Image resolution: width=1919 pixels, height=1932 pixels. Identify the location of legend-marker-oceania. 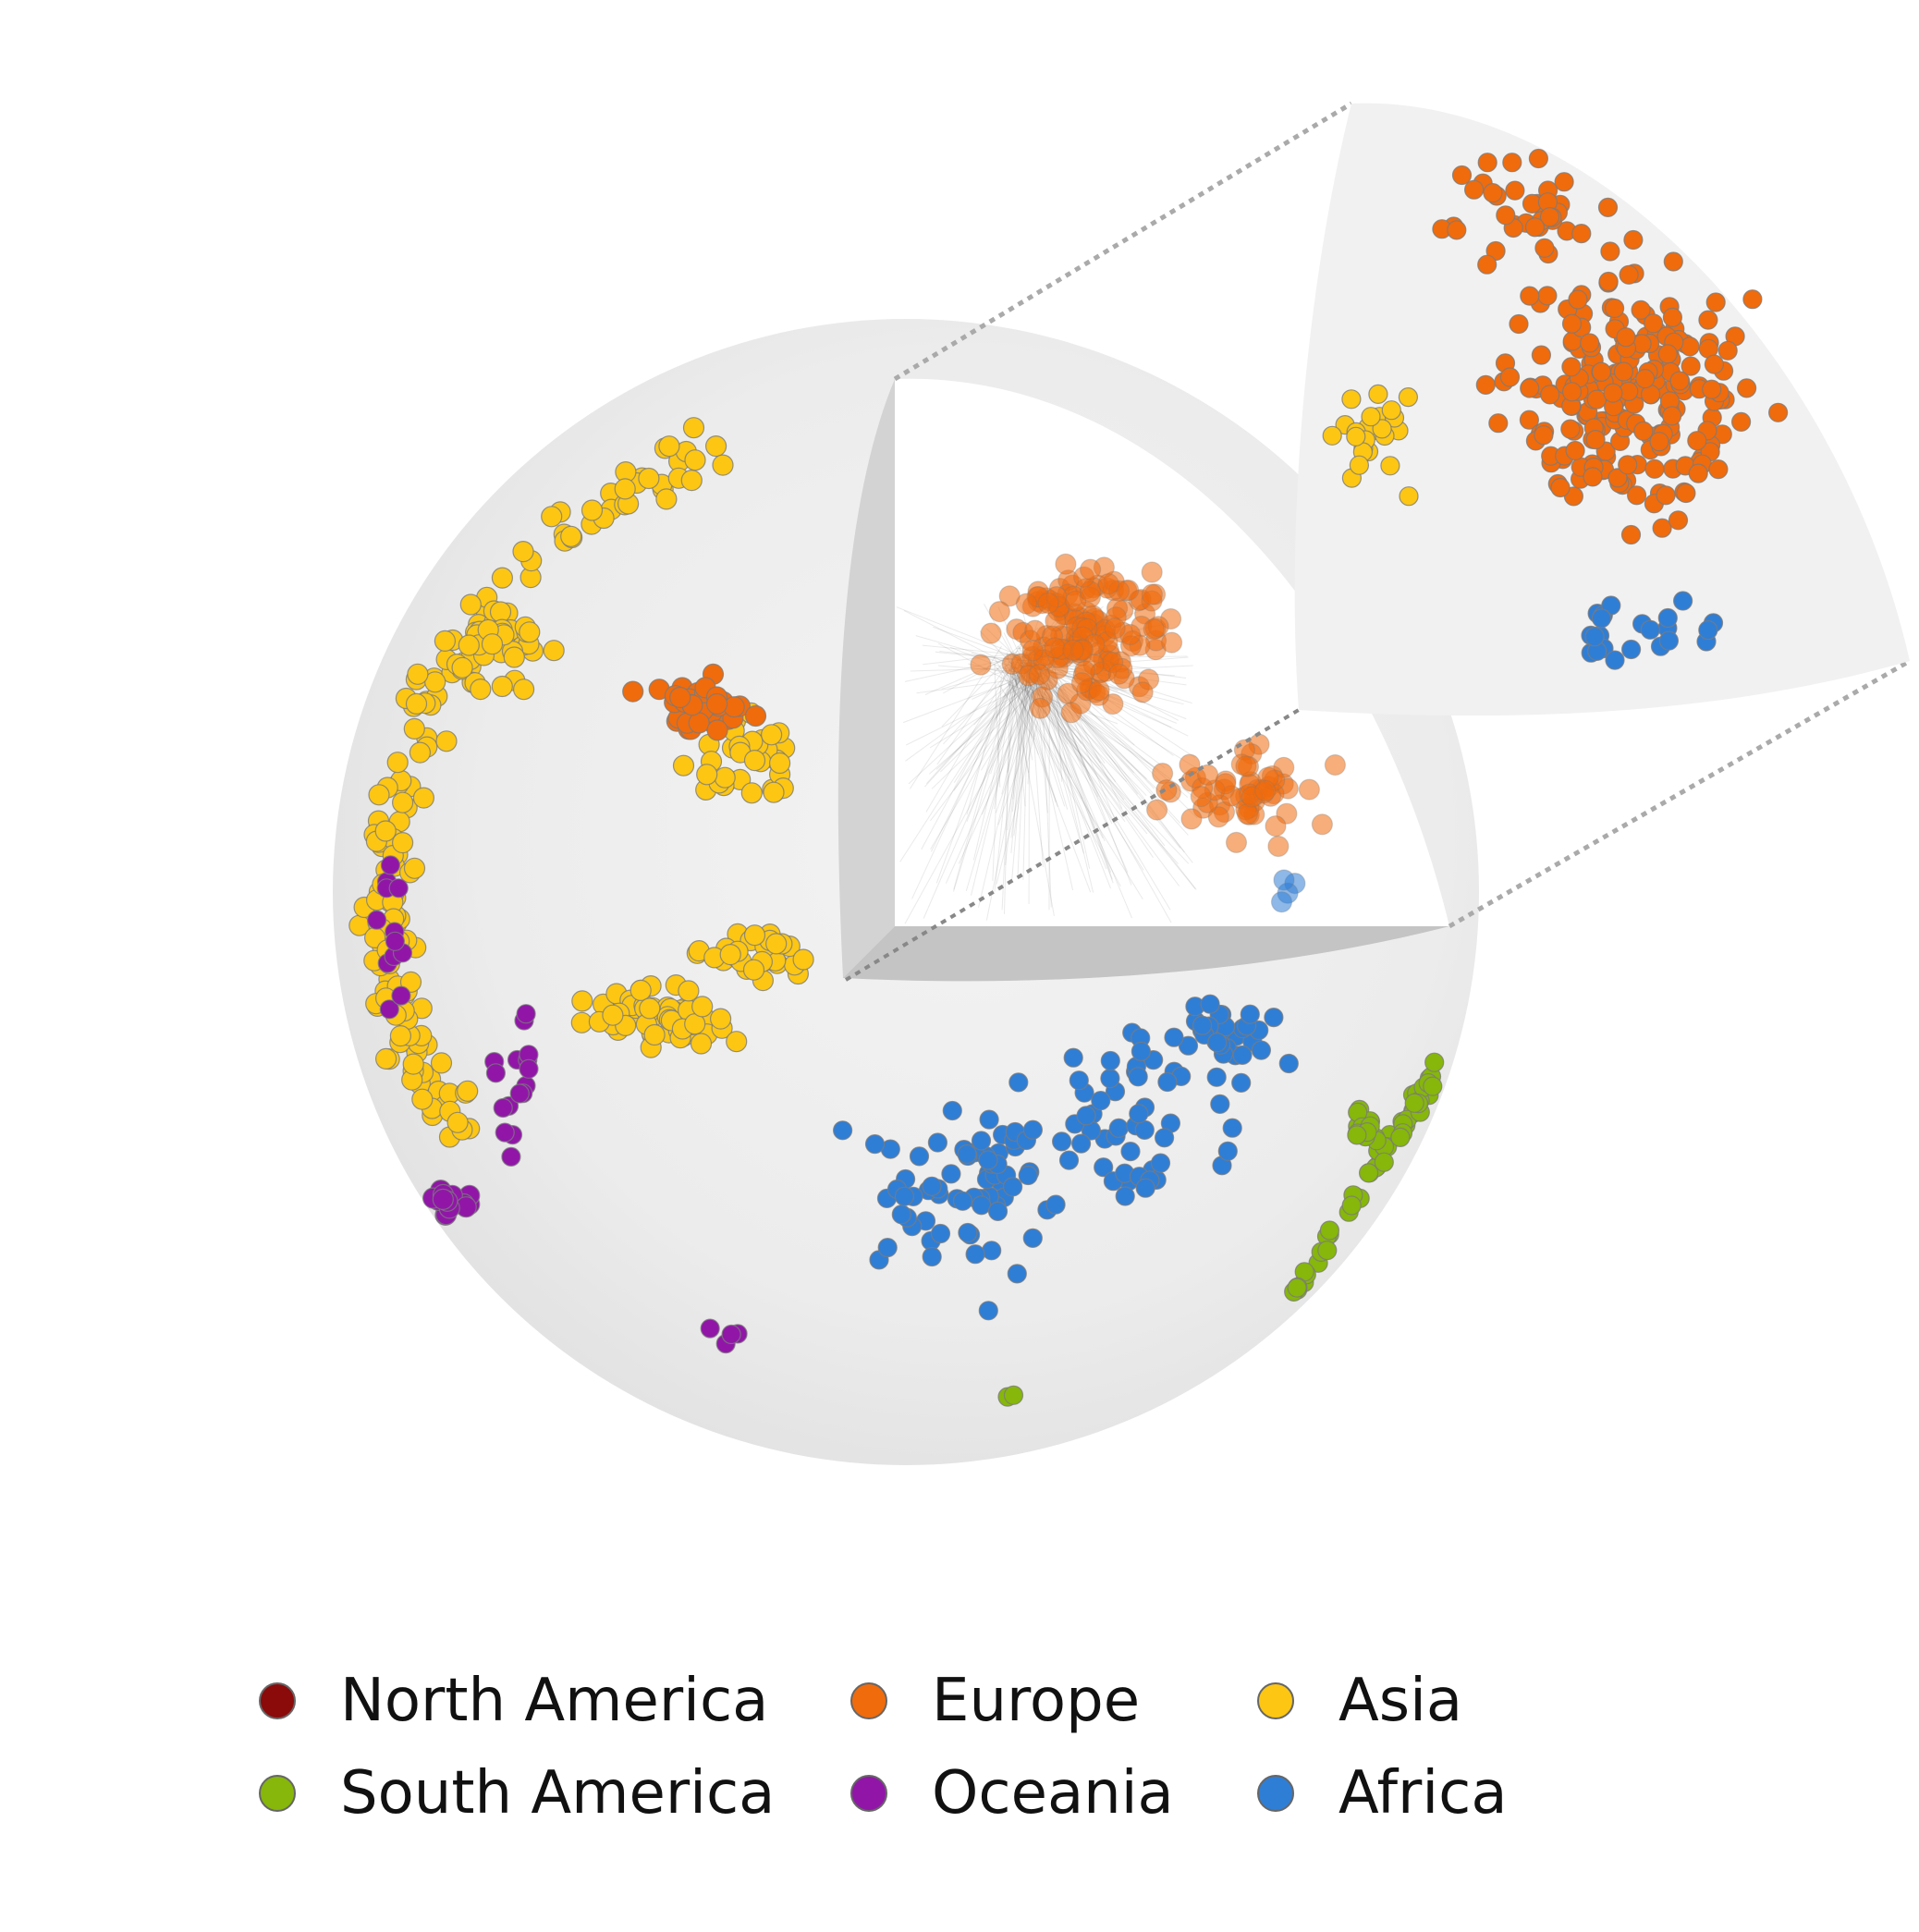
(869, 1793).